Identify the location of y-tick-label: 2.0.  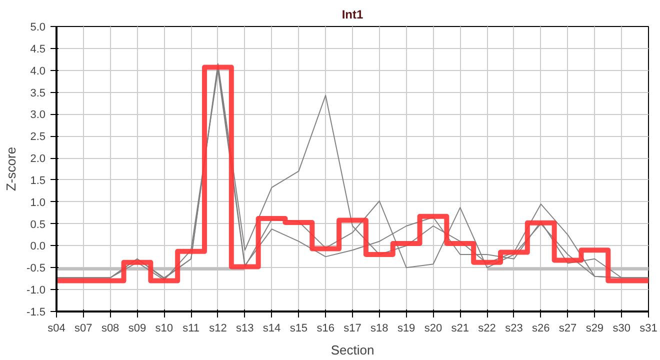
(38, 159).